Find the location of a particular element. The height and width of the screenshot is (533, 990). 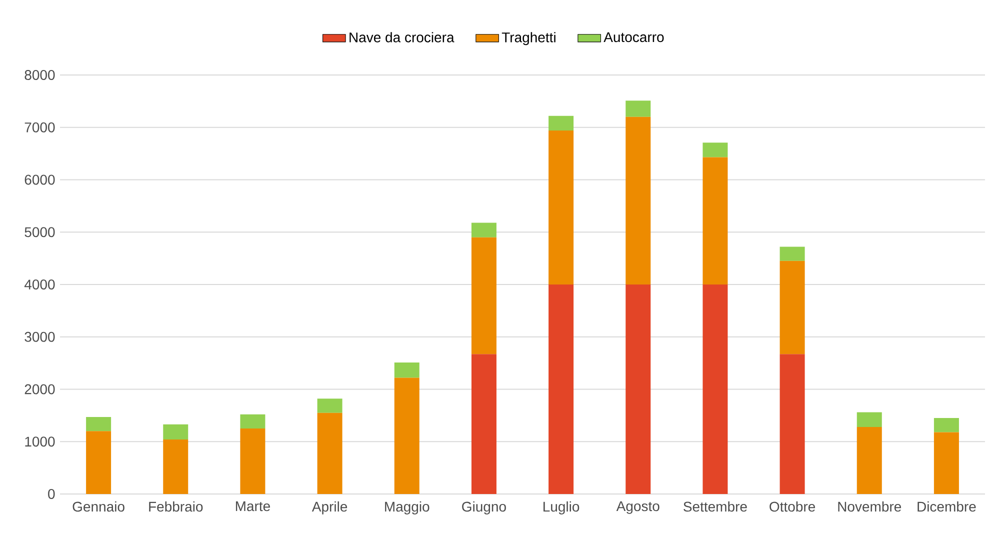

legend-label: Traghetti is located at coordinates (529, 39).